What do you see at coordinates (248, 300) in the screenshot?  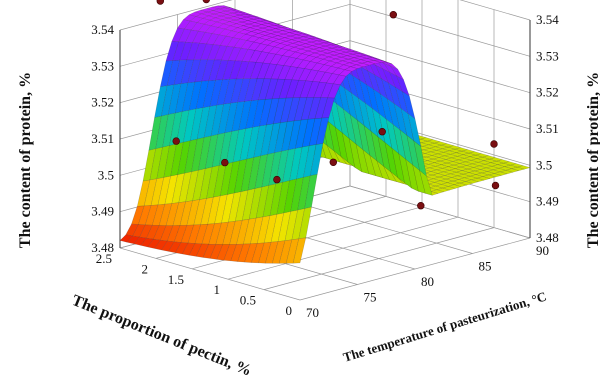 I see `x-tick-label: 0.5` at bounding box center [248, 300].